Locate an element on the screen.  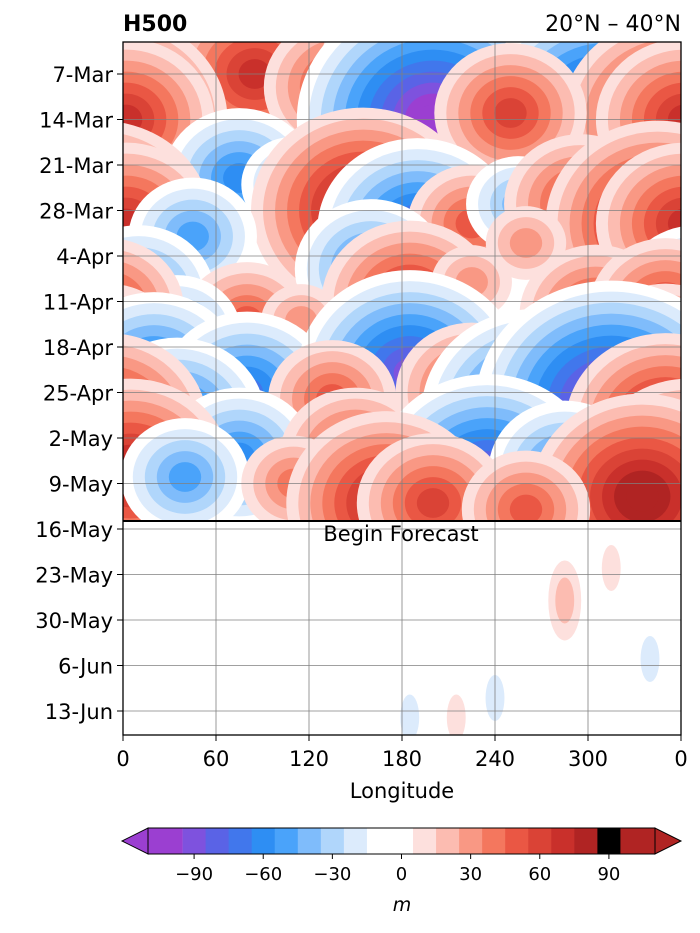
colorbar-extend-min is located at coordinates (134, 841).